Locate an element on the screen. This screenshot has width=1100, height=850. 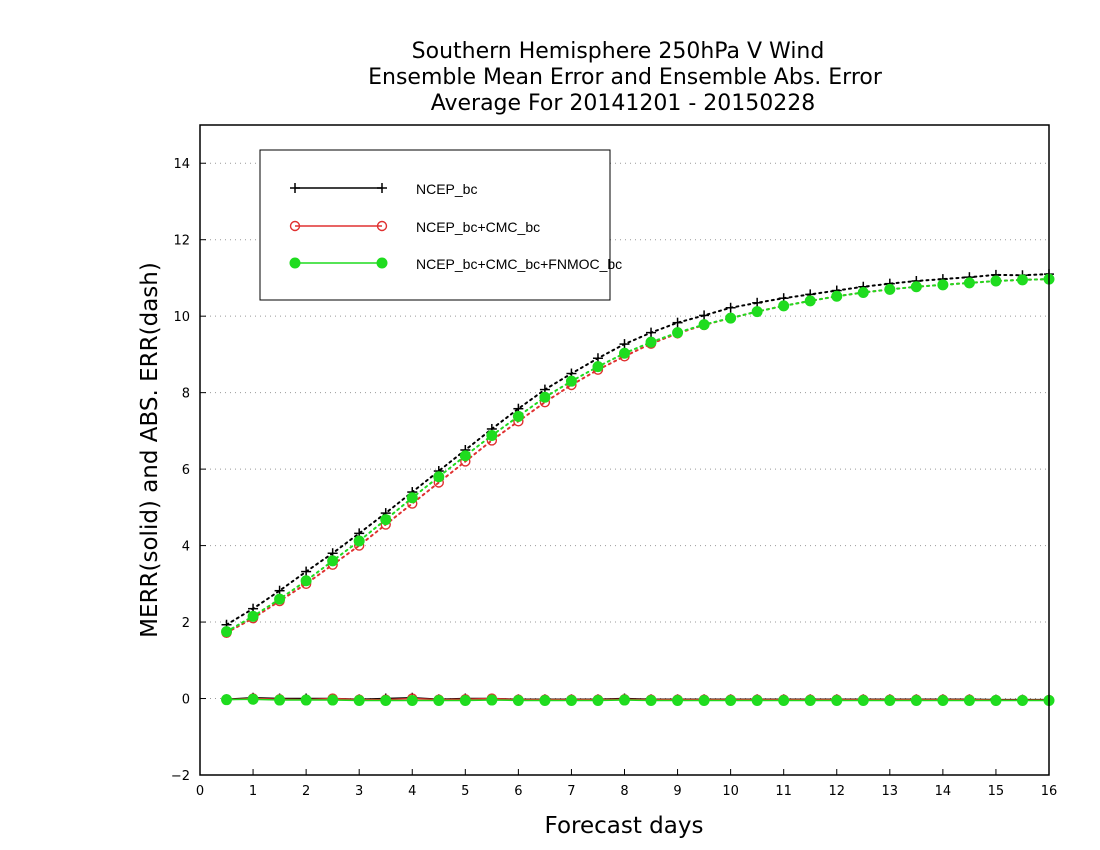
x-tick-label: 8 is located at coordinates (624, 791).